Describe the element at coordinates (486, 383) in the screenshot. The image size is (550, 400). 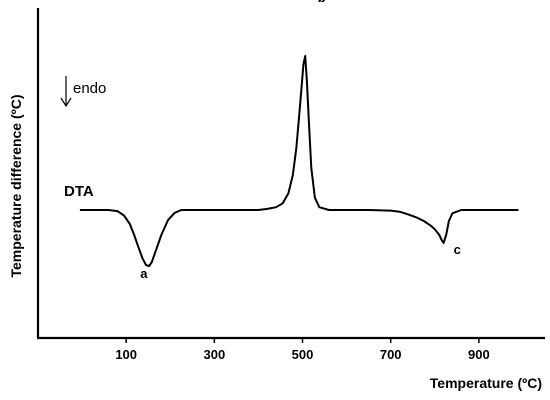
I see `x-axis-title: Temperature (ºC)` at that location.